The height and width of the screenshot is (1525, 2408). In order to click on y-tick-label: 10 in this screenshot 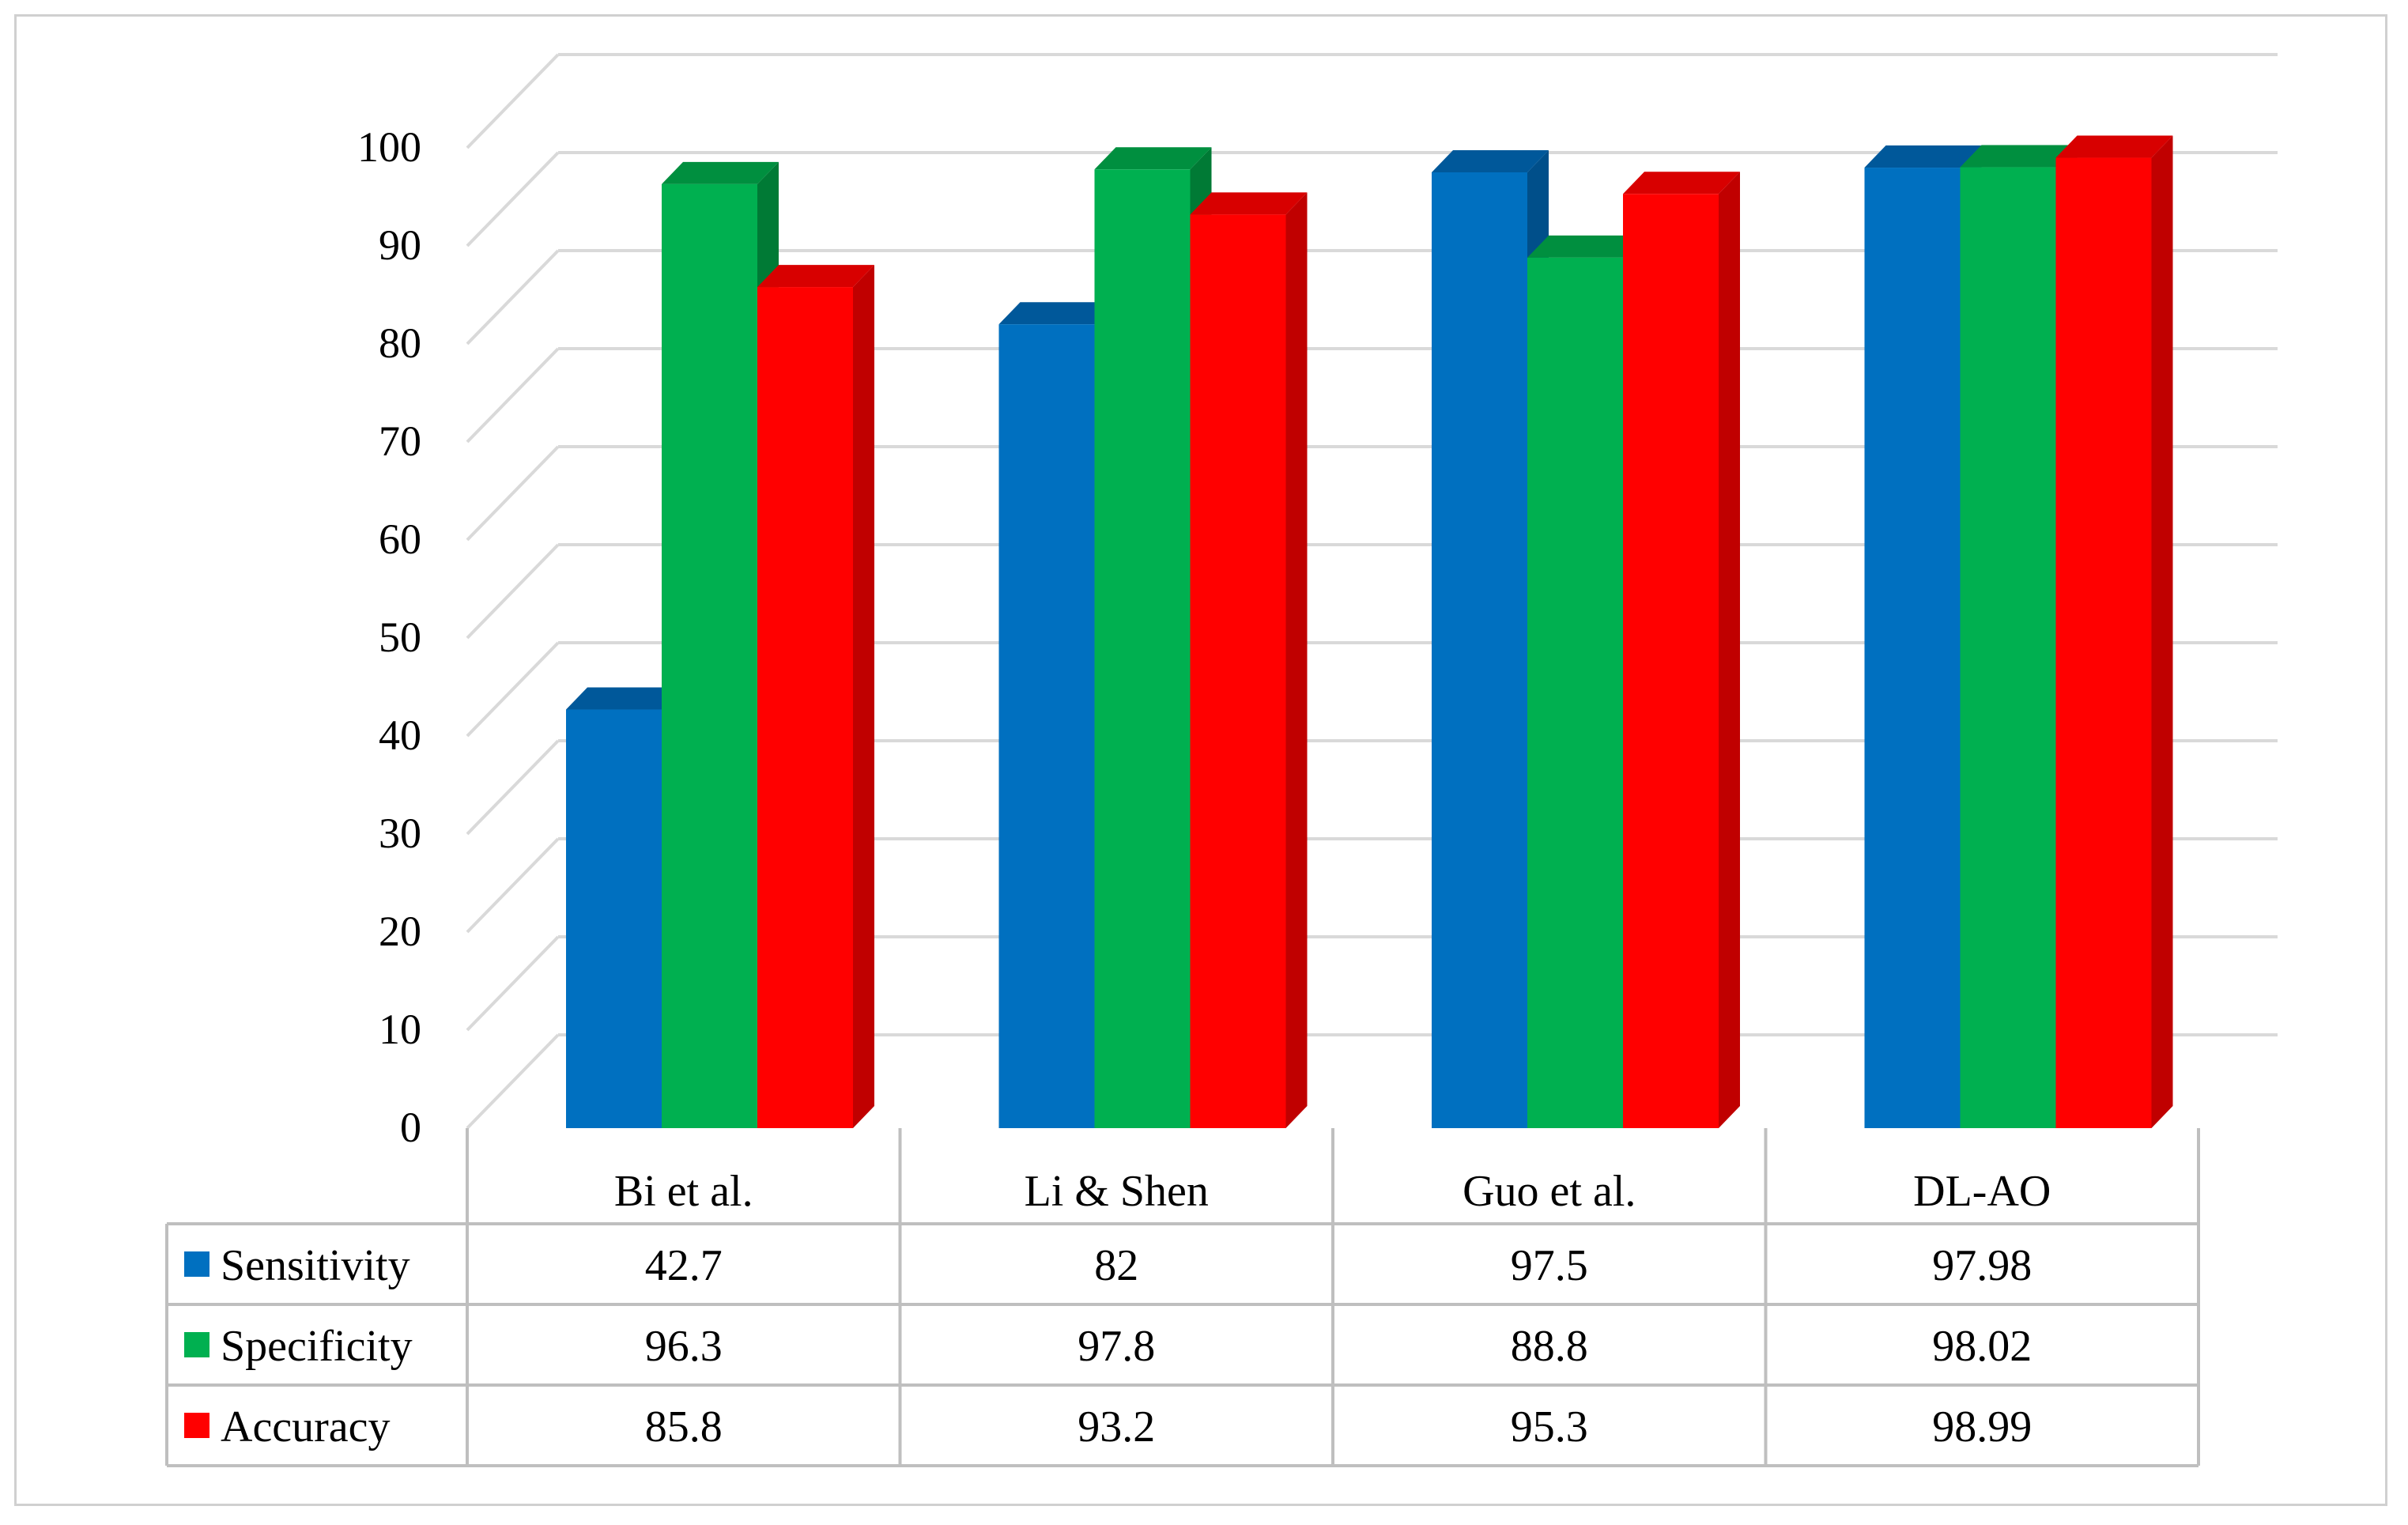, I will do `click(400, 1029)`.